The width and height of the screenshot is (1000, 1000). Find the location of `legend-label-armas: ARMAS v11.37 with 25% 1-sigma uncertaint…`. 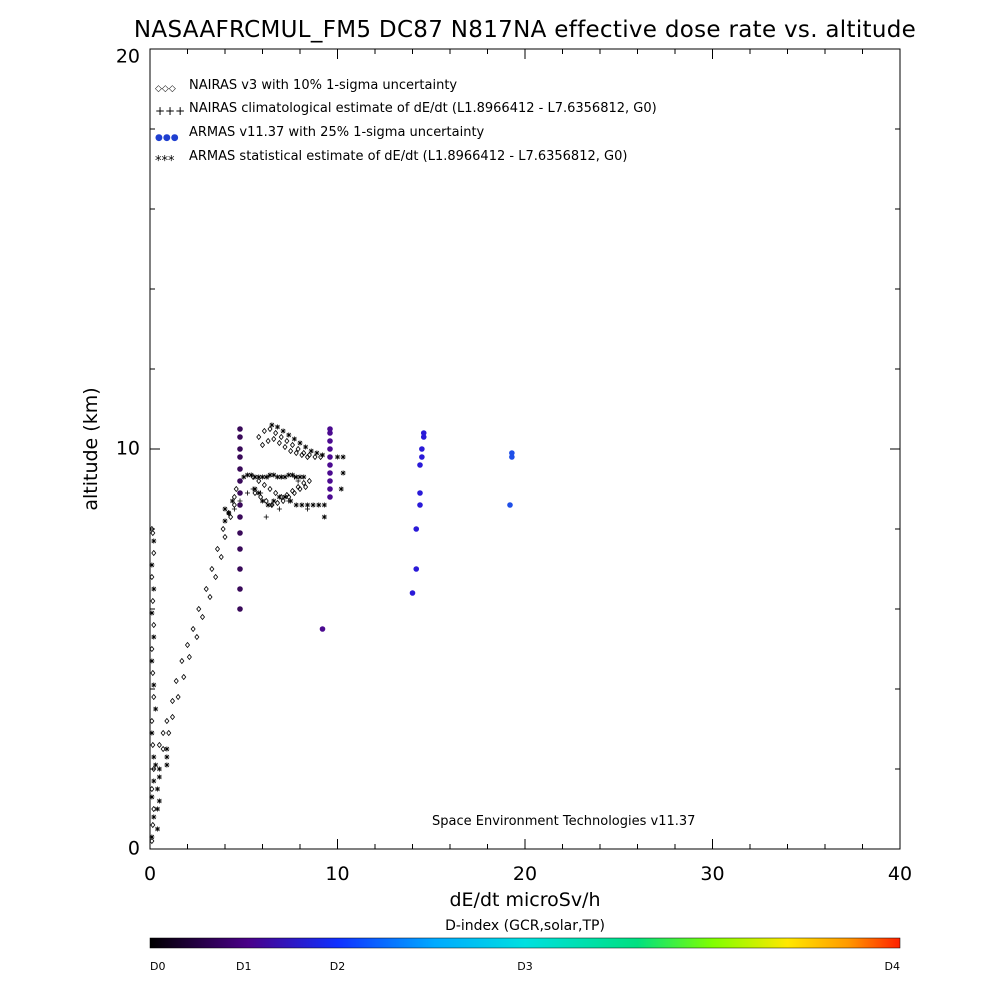

legend-label-armas: ARMAS v11.37 with 25% 1-sigma uncertaint… is located at coordinates (337, 132).